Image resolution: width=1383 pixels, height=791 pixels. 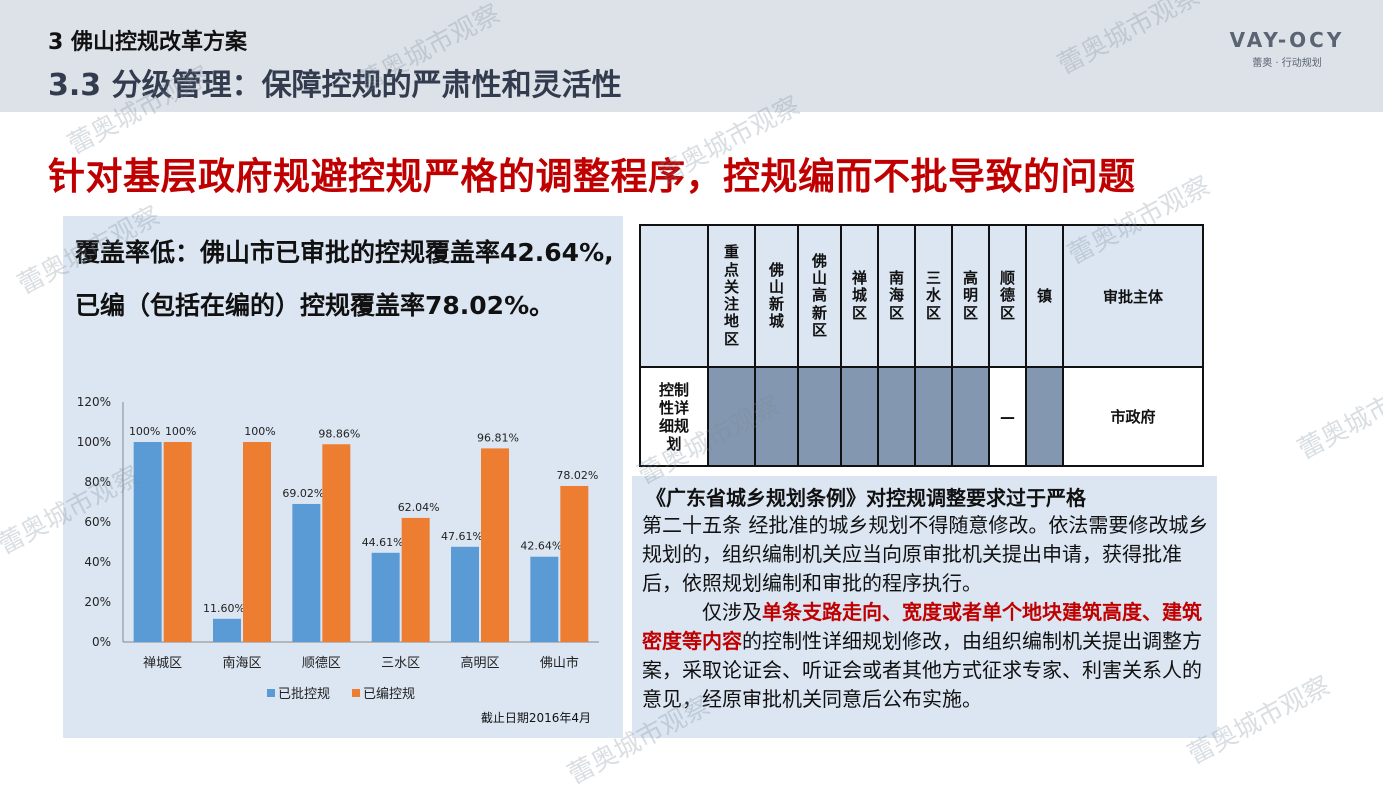 What do you see at coordinates (479, 663) in the screenshot?
I see `x-category-label: 高明区` at bounding box center [479, 663].